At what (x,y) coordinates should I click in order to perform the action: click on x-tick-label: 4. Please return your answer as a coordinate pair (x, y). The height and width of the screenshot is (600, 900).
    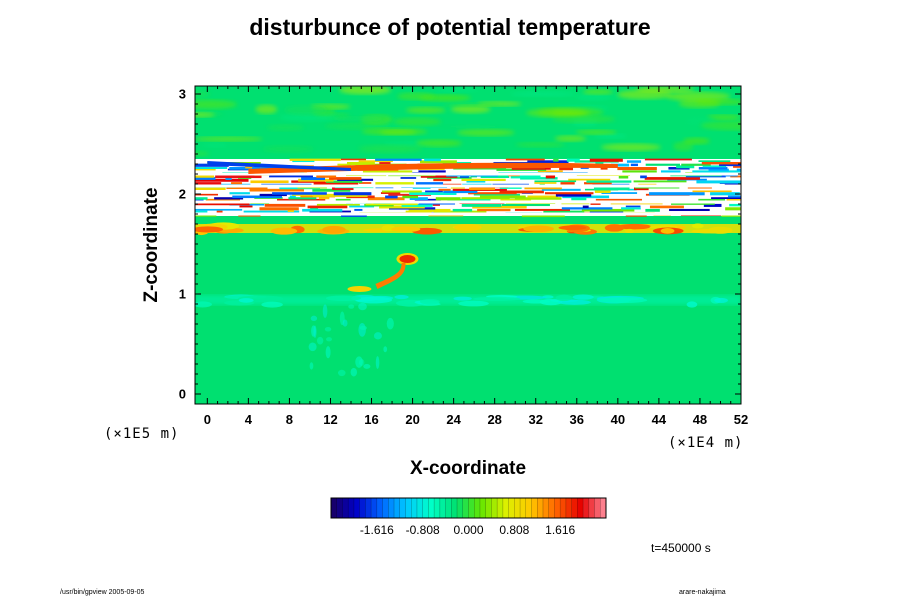
    Looking at the image, I should click on (248, 419).